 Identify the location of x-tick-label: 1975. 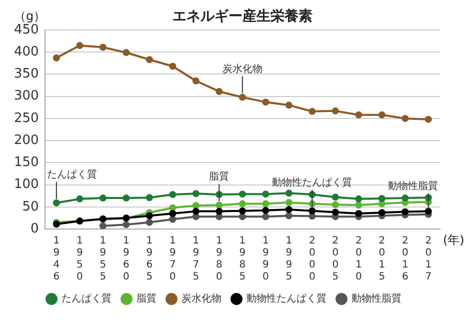
(196, 259).